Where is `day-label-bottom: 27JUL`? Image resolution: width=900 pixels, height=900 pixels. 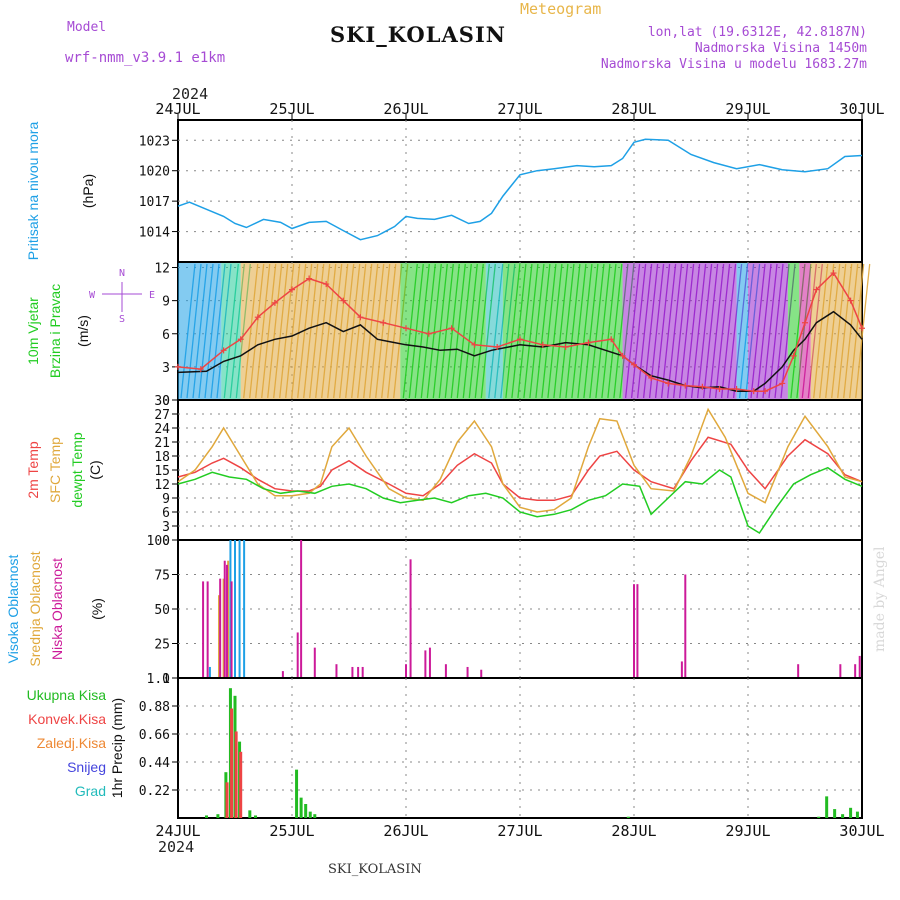
day-label-bottom: 27JUL is located at coordinates (519, 831).